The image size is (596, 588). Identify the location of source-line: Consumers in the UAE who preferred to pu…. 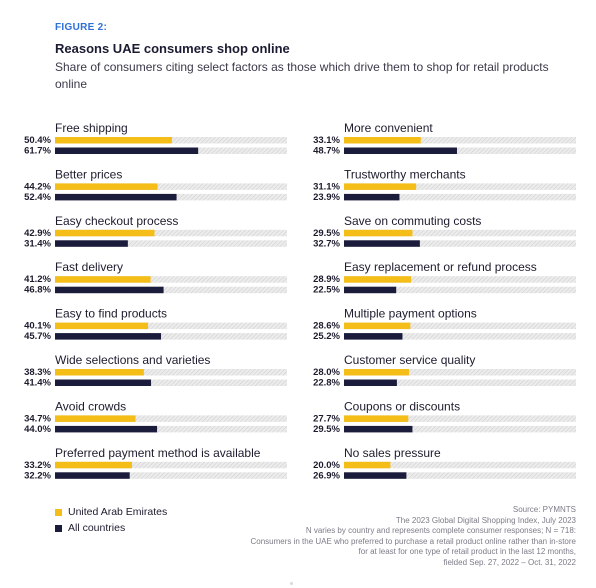
(413, 541).